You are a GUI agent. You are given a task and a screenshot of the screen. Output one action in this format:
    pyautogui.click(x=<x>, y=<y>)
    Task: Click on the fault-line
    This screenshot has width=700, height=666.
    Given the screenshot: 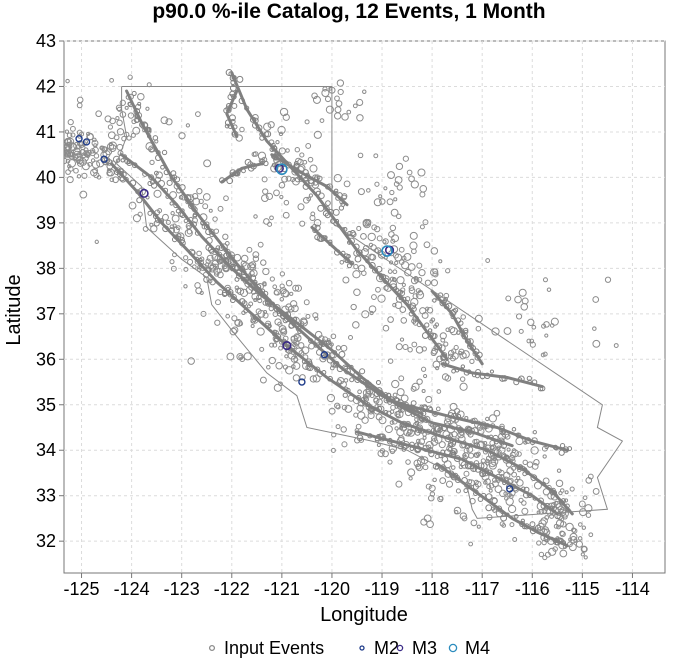 What is the action you would take?
    pyautogui.click(x=304, y=307)
    